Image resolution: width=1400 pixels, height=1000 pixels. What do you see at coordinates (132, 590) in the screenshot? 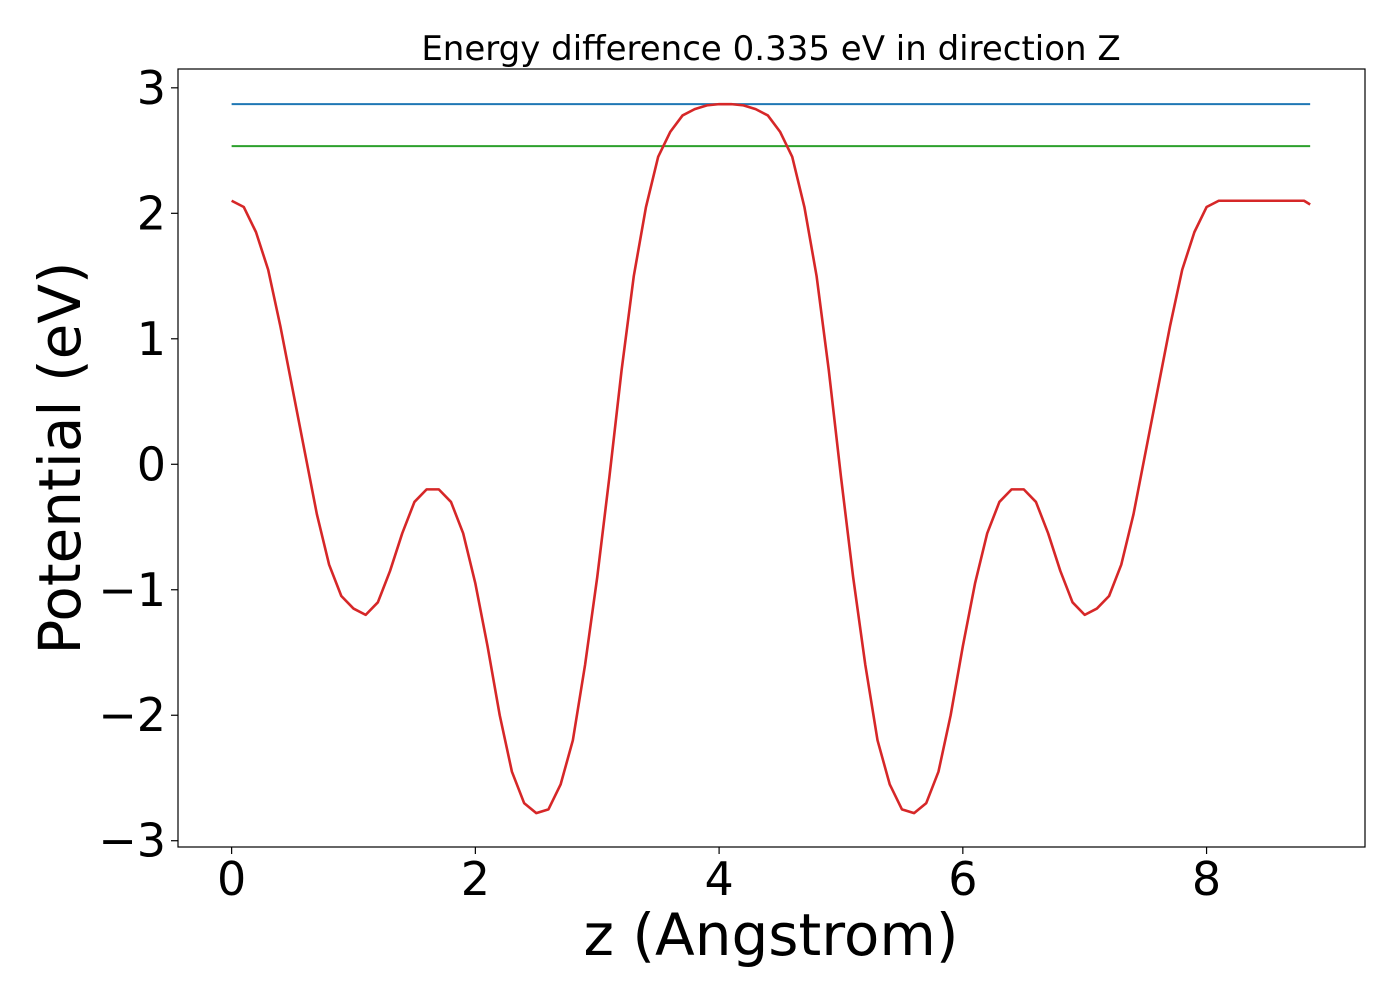
I see `y-tick-label: −1` at bounding box center [132, 590].